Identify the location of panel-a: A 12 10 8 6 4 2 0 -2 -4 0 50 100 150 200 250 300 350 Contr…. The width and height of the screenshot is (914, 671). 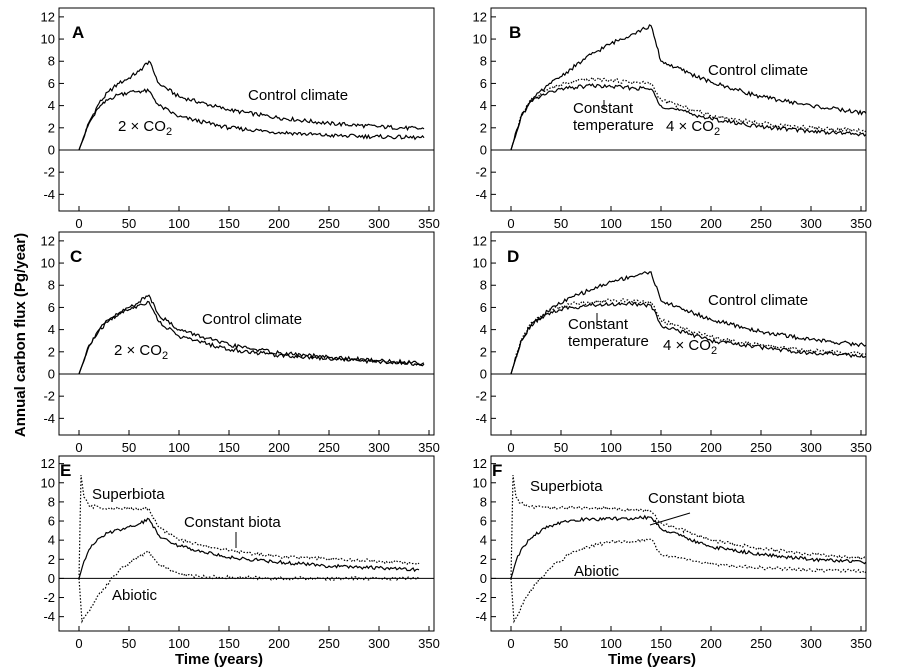
(240, 119).